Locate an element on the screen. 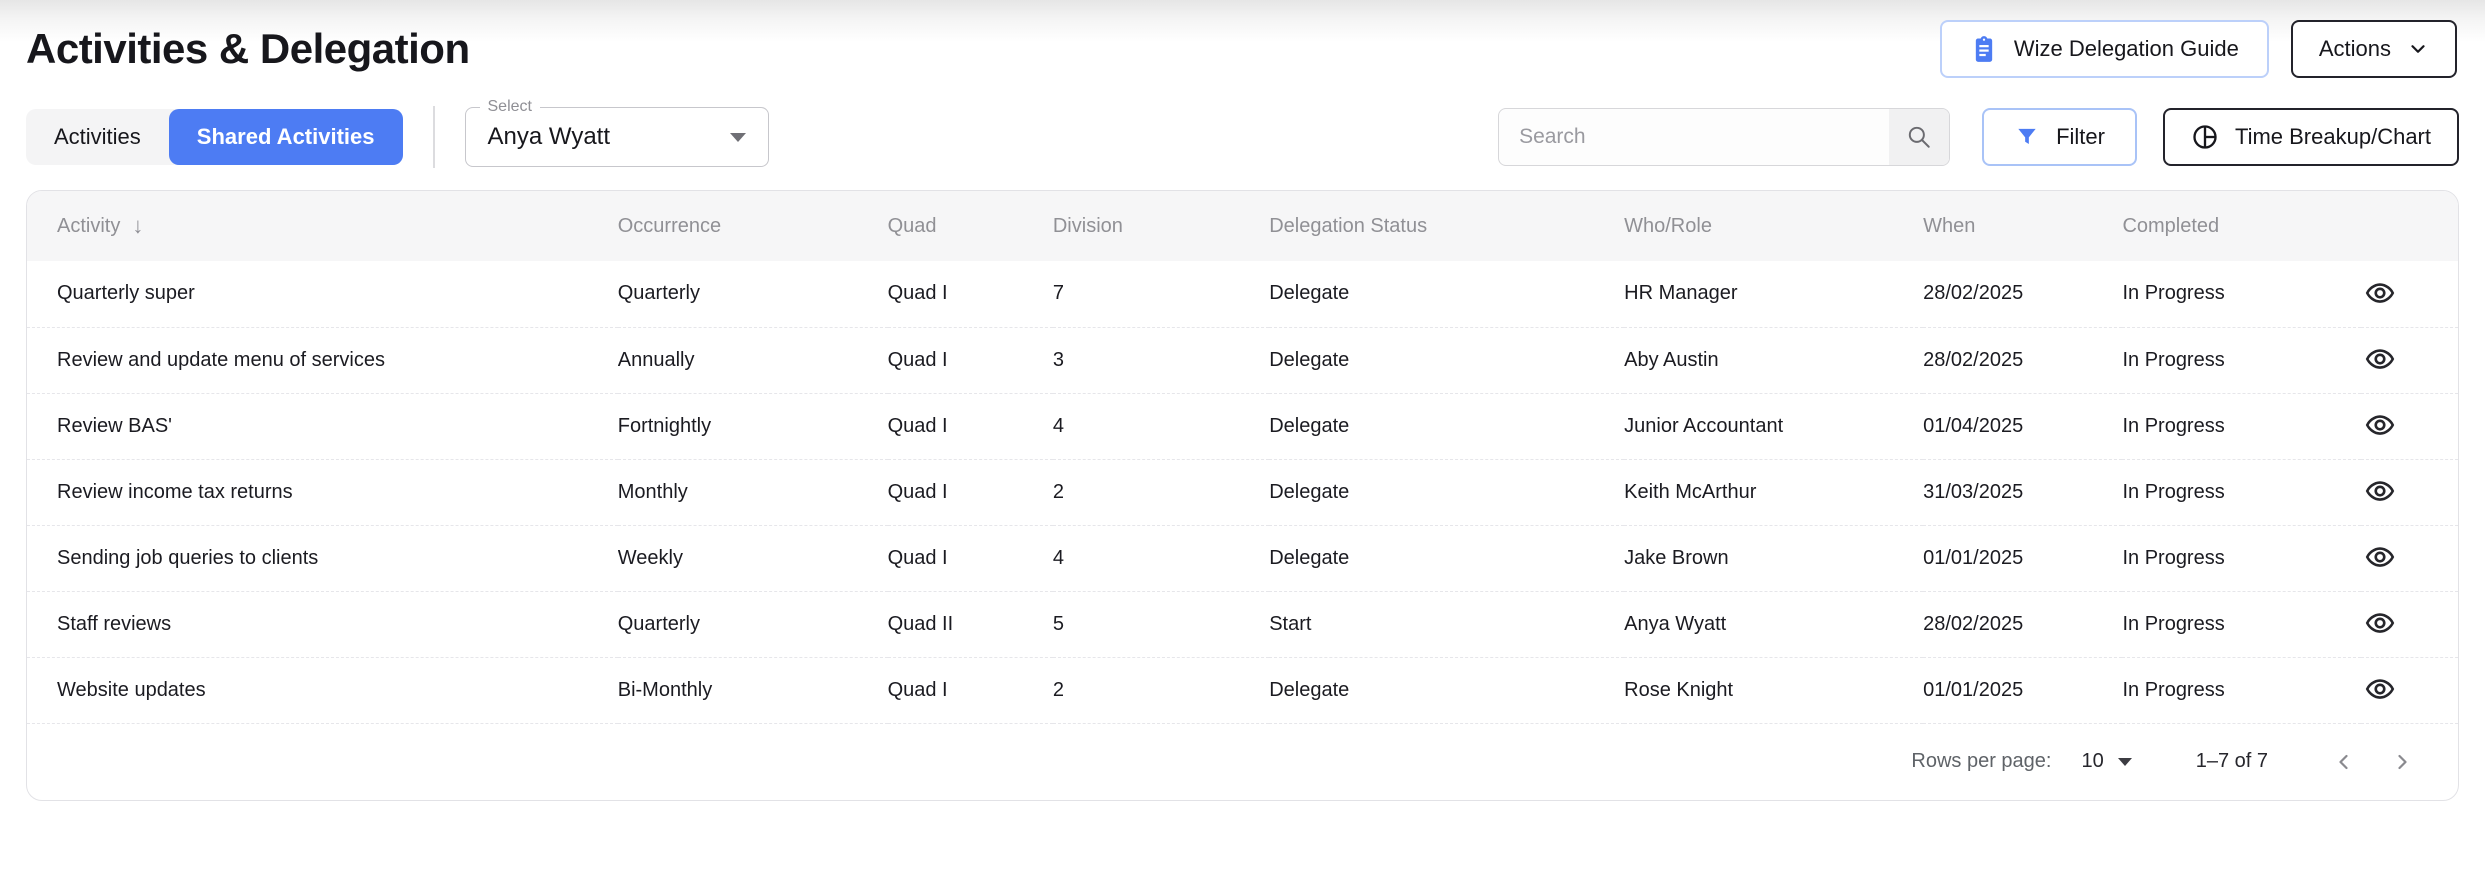 Image resolution: width=2485 pixels, height=874 pixels. previous-page-button is located at coordinates (2344, 762).